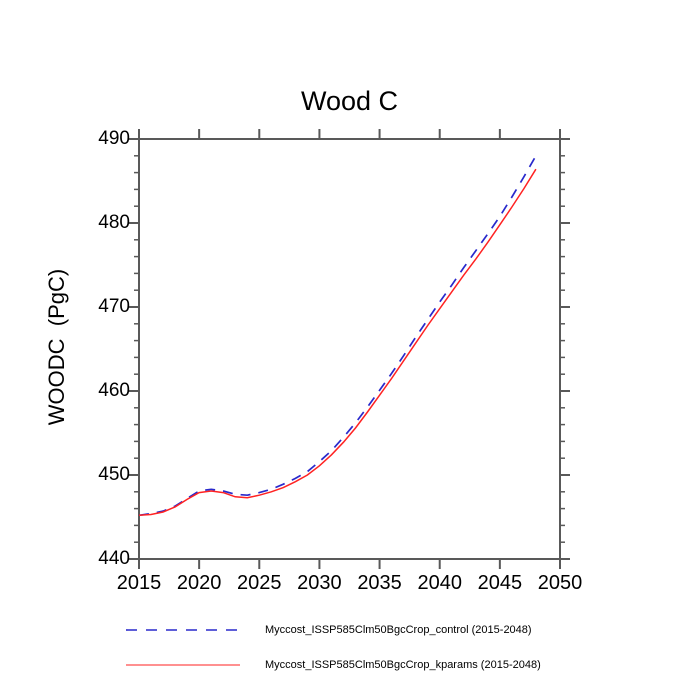 The width and height of the screenshot is (700, 700). What do you see at coordinates (560, 583) in the screenshot?
I see `x-tick-label: 2050` at bounding box center [560, 583].